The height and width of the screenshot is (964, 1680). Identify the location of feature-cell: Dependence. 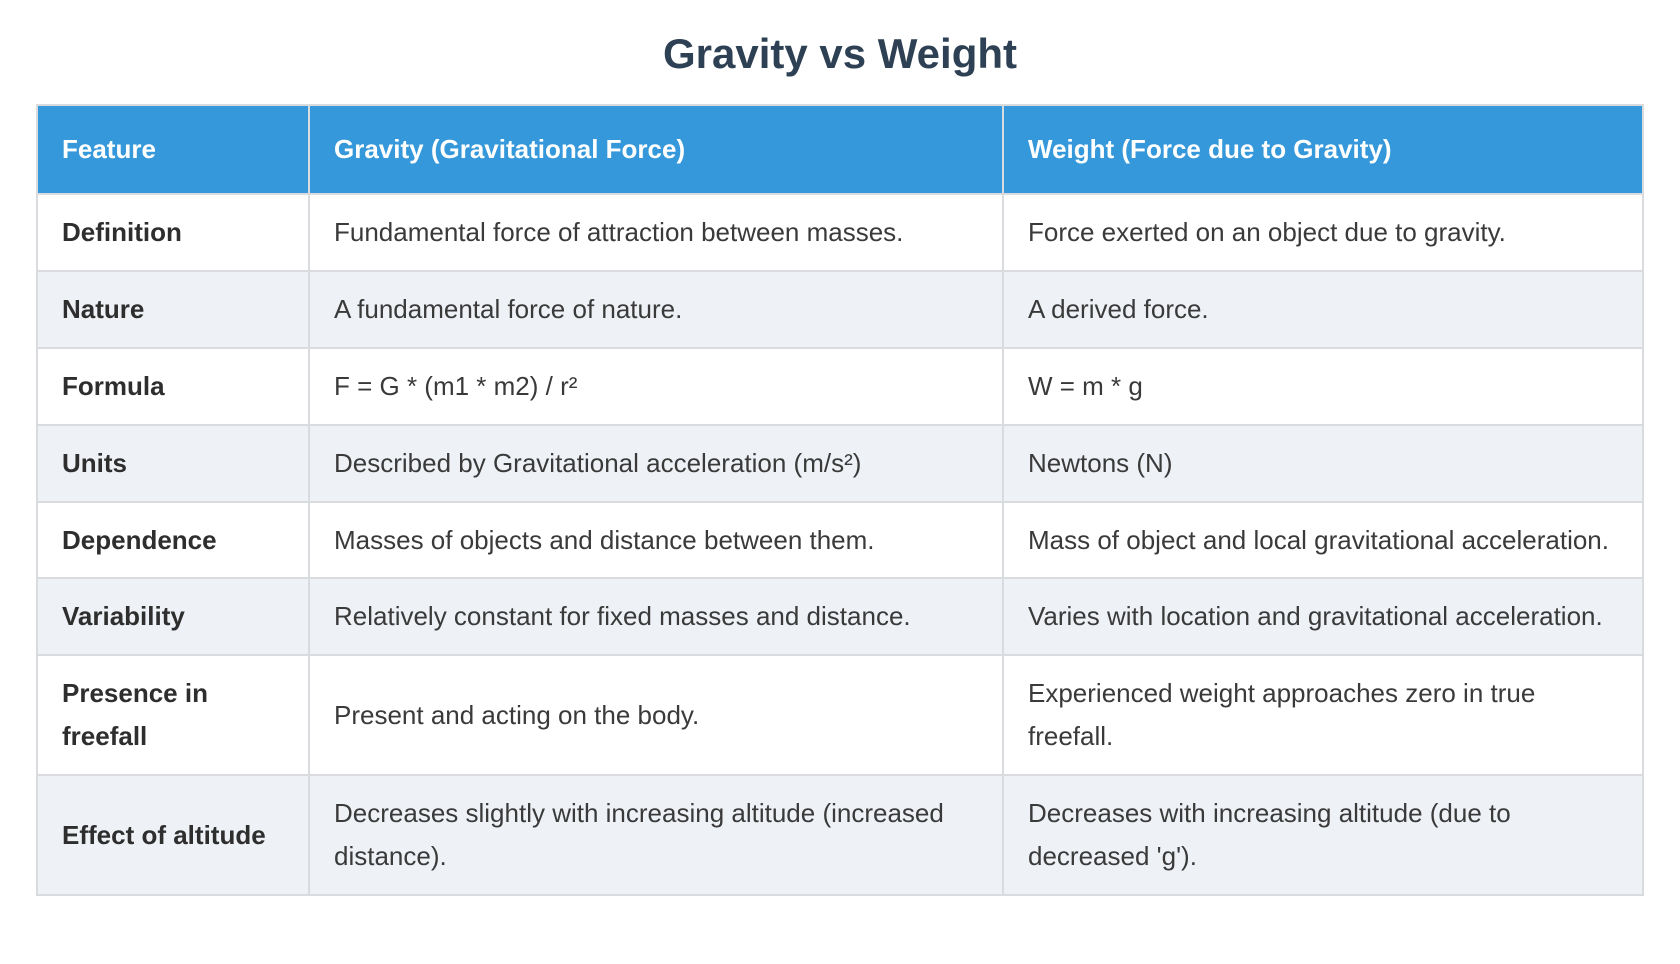
(173, 540).